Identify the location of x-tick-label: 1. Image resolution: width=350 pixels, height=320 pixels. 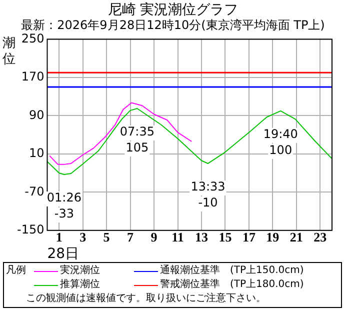
(59, 237).